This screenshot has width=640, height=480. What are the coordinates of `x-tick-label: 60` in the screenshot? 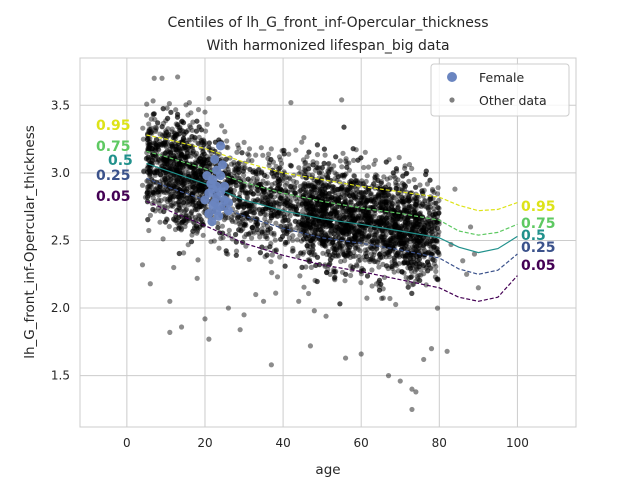 It's located at (361, 443).